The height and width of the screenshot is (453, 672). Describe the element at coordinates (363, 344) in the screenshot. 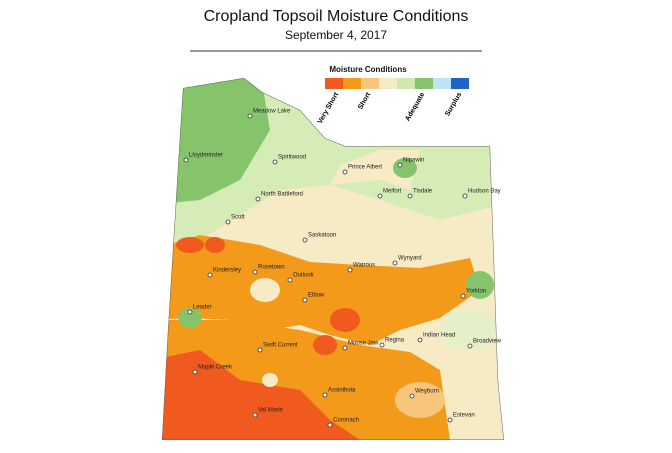

I see `place-label: Moose Jaw` at that location.